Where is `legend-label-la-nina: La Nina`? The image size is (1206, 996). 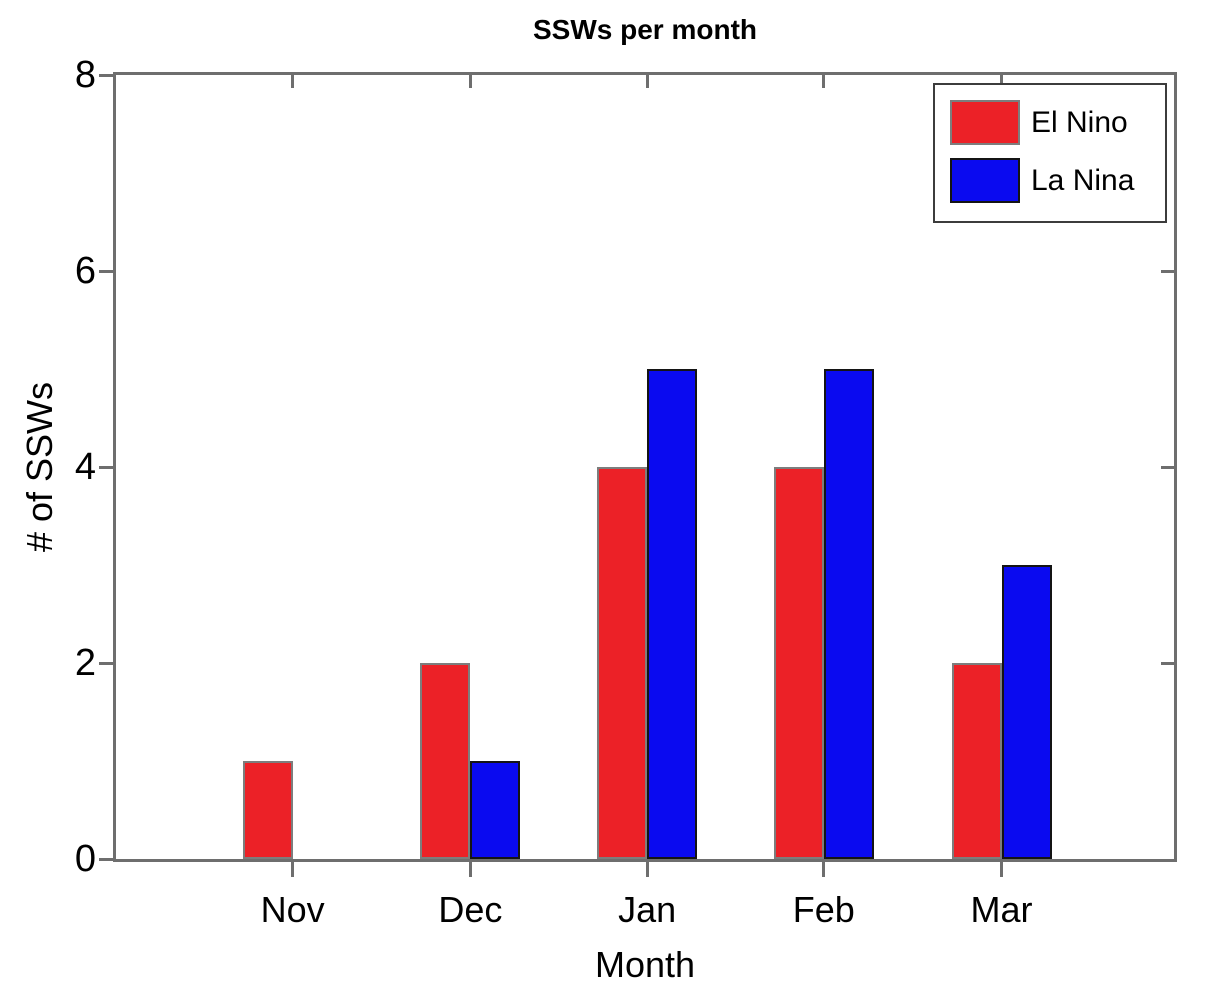 legend-label-la-nina: La Nina is located at coordinates (1083, 180).